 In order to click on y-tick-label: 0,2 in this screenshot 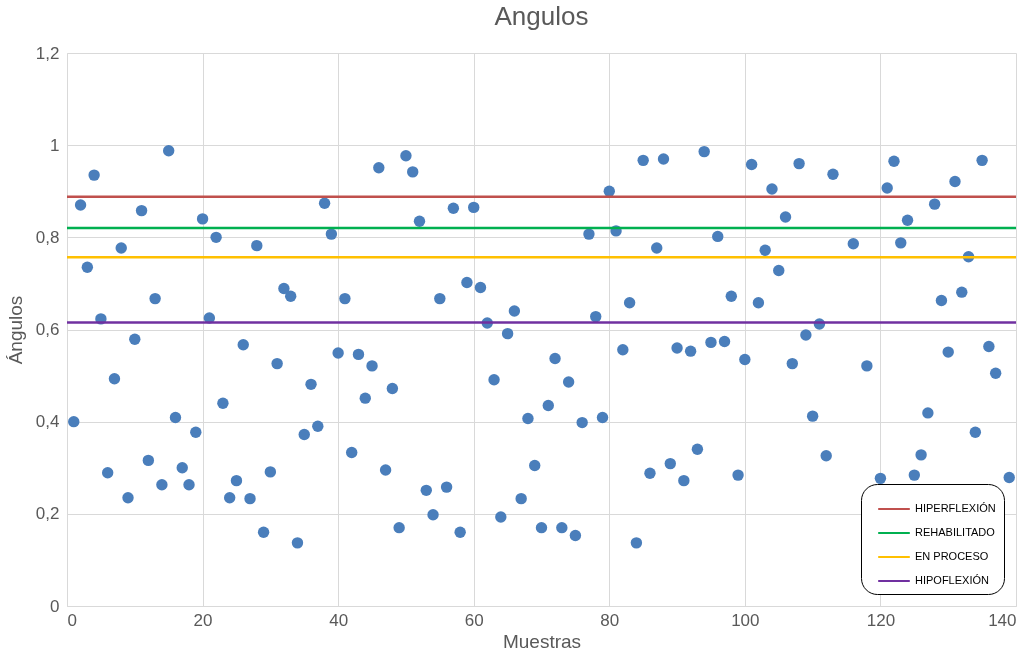, I will do `click(47, 514)`.